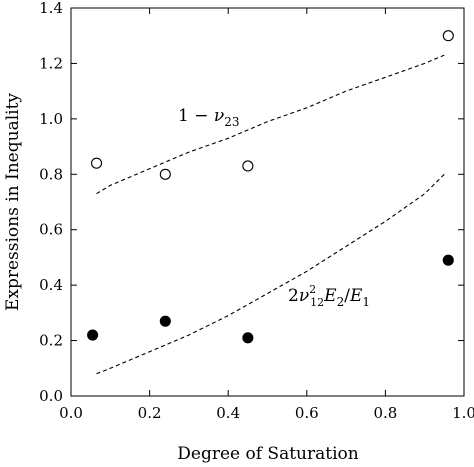 This screenshot has width=474, height=467. Describe the element at coordinates (51, 119) in the screenshot. I see `y-tick-label: 1.0` at that location.